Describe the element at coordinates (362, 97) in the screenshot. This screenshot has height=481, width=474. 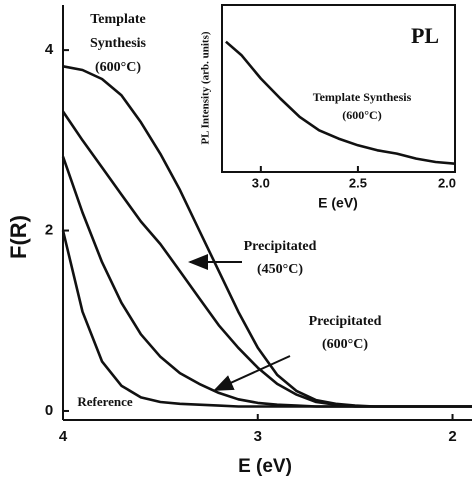
I see `annotation: Template Synthesis` at that location.